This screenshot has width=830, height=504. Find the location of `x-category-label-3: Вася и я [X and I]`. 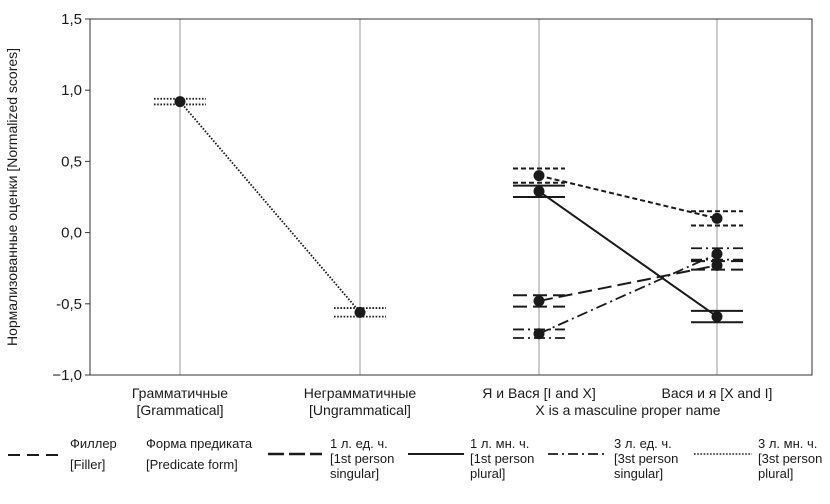

x-category-label-3: Вася и я [X and I] is located at coordinates (717, 393).